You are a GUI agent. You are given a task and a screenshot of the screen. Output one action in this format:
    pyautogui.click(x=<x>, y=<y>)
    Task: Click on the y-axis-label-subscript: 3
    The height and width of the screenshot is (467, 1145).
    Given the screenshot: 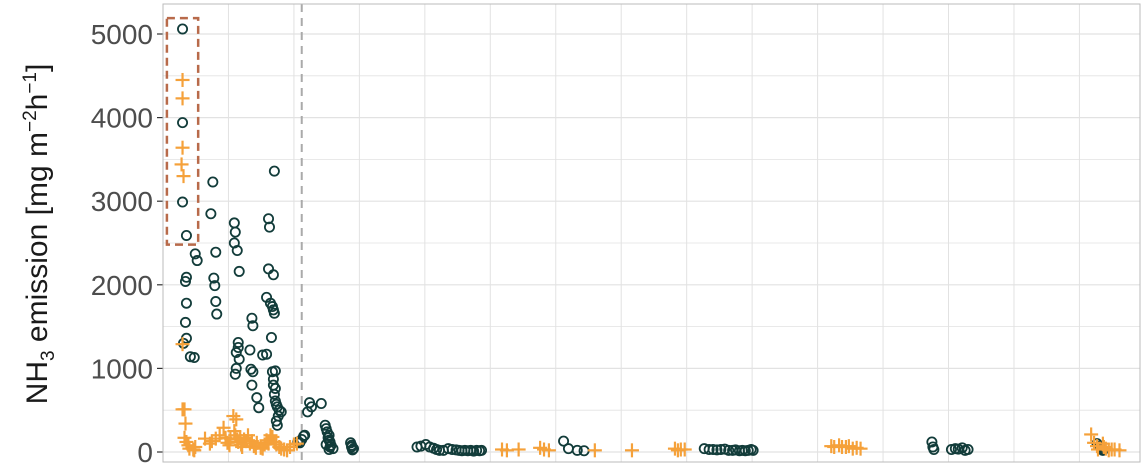 What is the action you would take?
    pyautogui.click(x=48, y=355)
    